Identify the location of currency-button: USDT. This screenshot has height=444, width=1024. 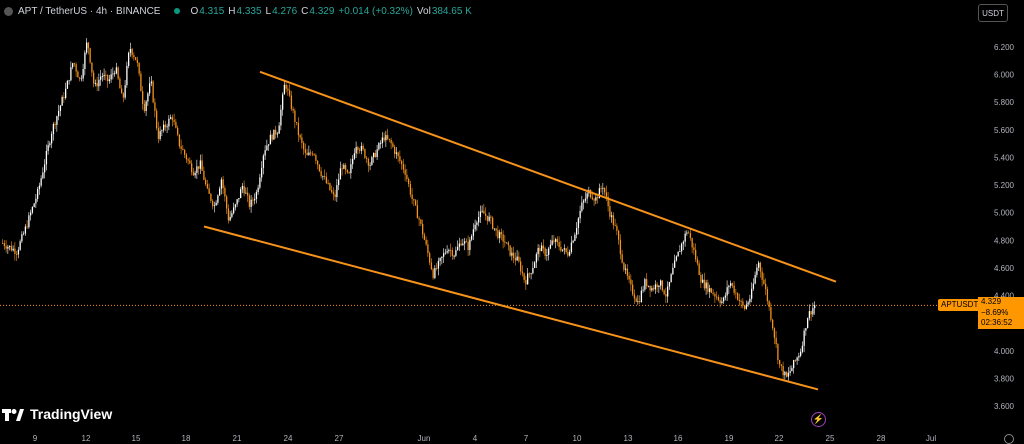
(993, 13).